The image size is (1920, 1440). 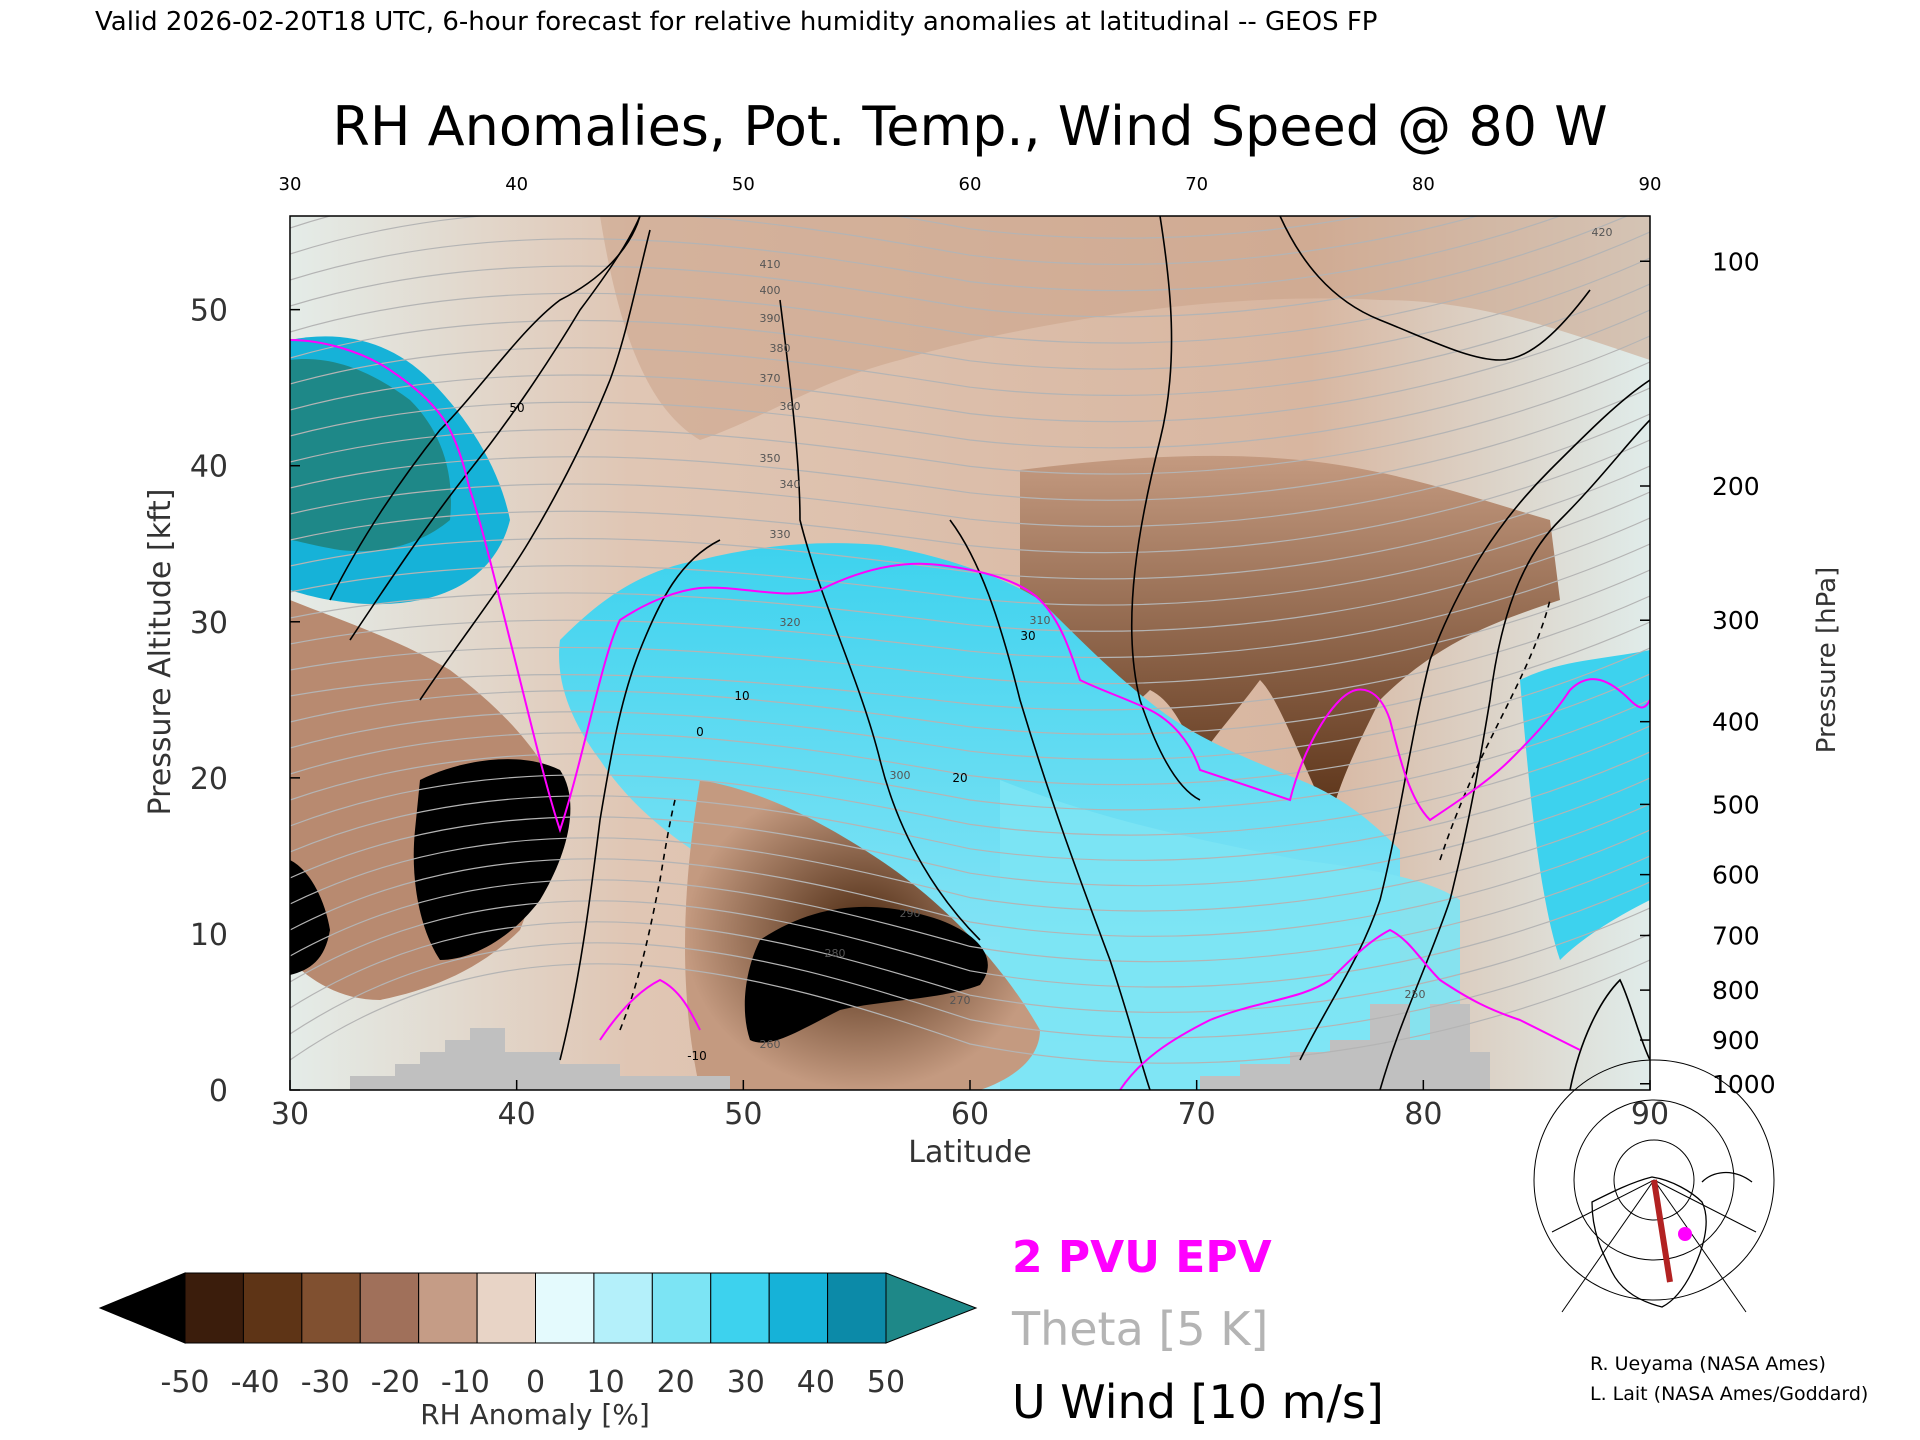 I want to click on y-tick-label: 10, so click(x=209, y=935).